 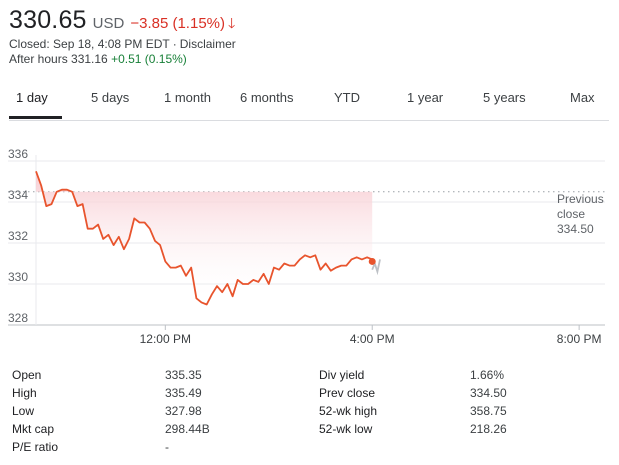 I want to click on previous-close-label: 334.50, so click(x=575, y=229).